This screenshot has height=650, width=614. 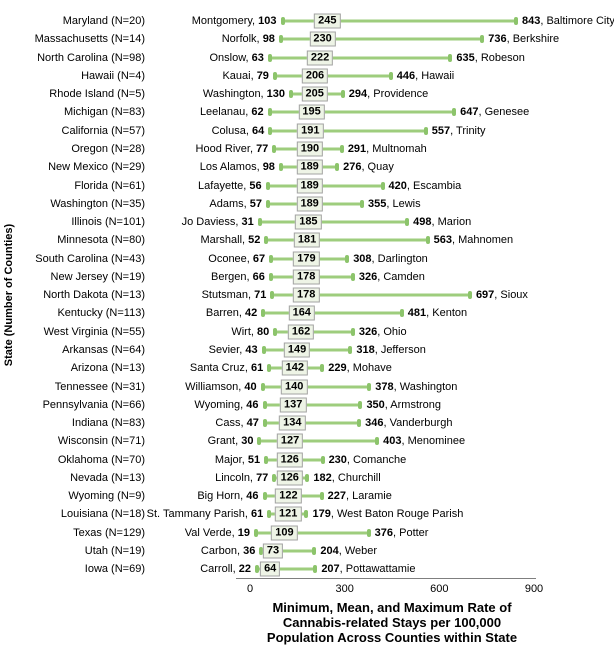 I want to click on x-axis-title-line: Cannabis-related Stays per 100,000, so click(x=392, y=622).